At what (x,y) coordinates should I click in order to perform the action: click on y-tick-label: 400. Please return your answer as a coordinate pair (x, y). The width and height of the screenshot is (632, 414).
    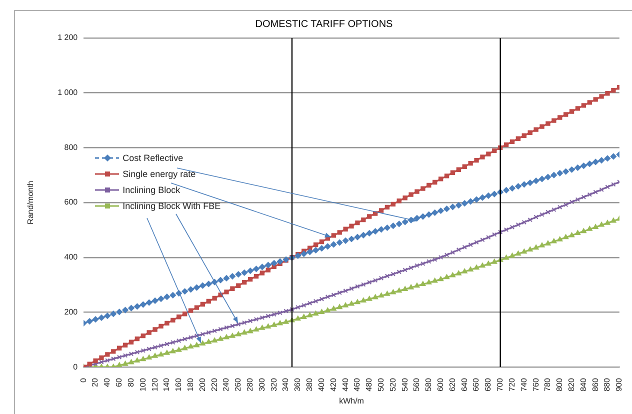
    Looking at the image, I should click on (71, 257).